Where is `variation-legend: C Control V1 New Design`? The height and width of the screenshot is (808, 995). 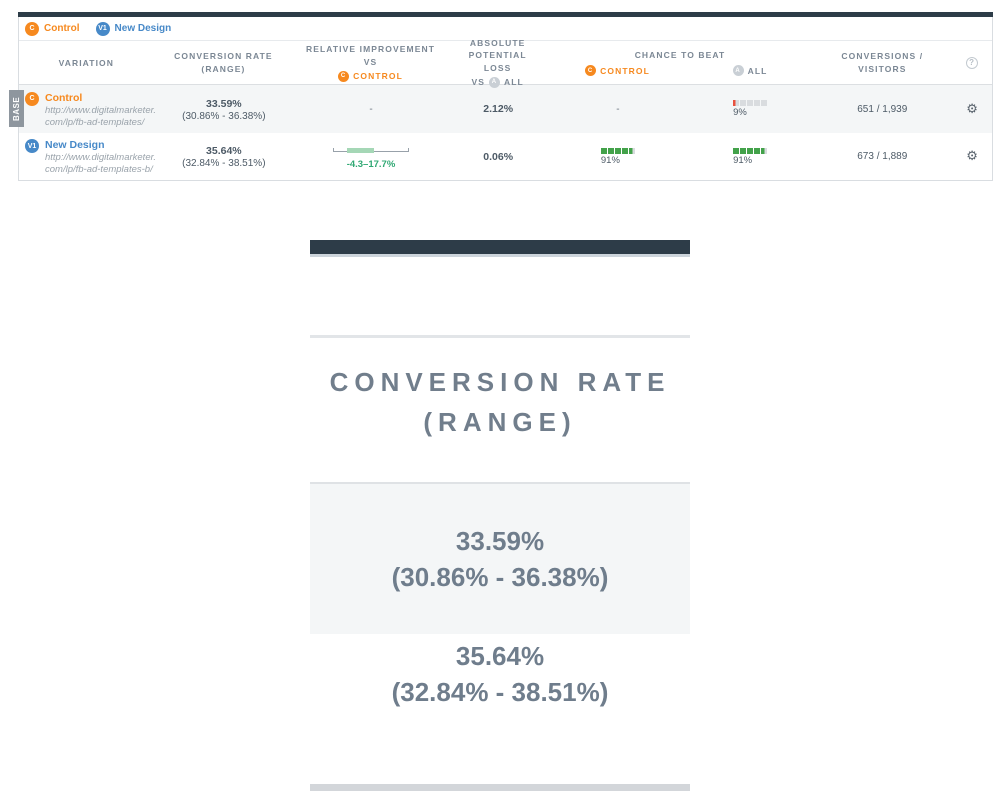
variation-legend: C Control V1 New Design is located at coordinates (505, 29).